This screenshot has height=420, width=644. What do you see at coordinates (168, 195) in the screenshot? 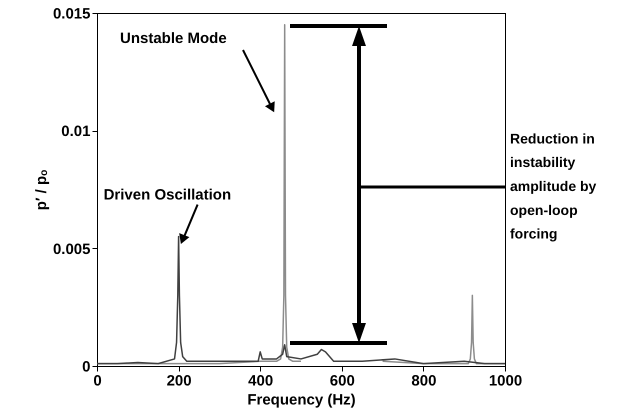
I see `annotation: Driven Oscillation` at bounding box center [168, 195].